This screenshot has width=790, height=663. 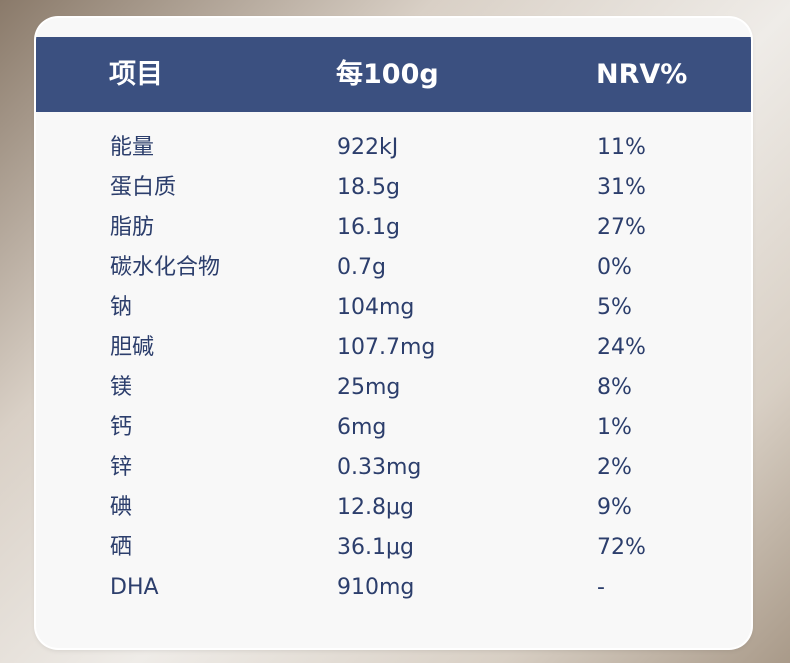 What do you see at coordinates (136, 74) in the screenshot?
I see `header-cell: 项目` at bounding box center [136, 74].